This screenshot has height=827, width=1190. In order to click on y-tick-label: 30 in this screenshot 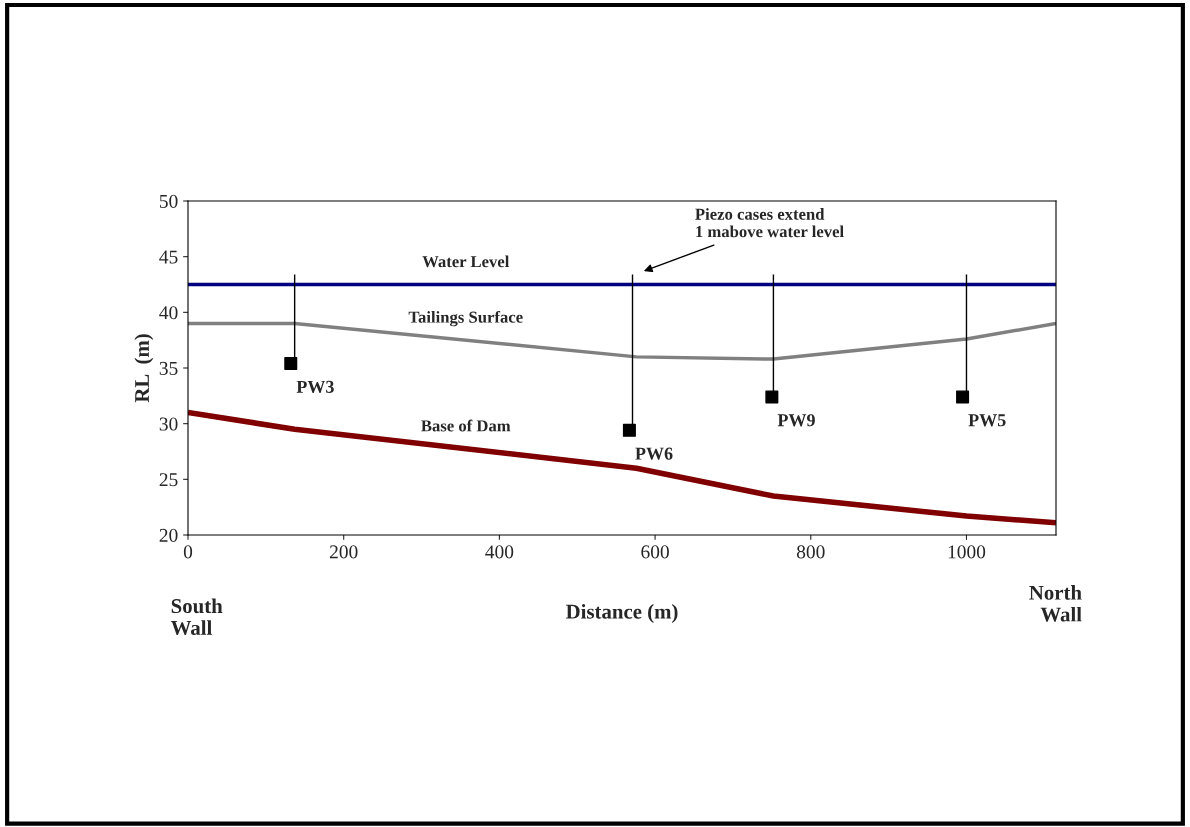, I will do `click(168, 424)`.